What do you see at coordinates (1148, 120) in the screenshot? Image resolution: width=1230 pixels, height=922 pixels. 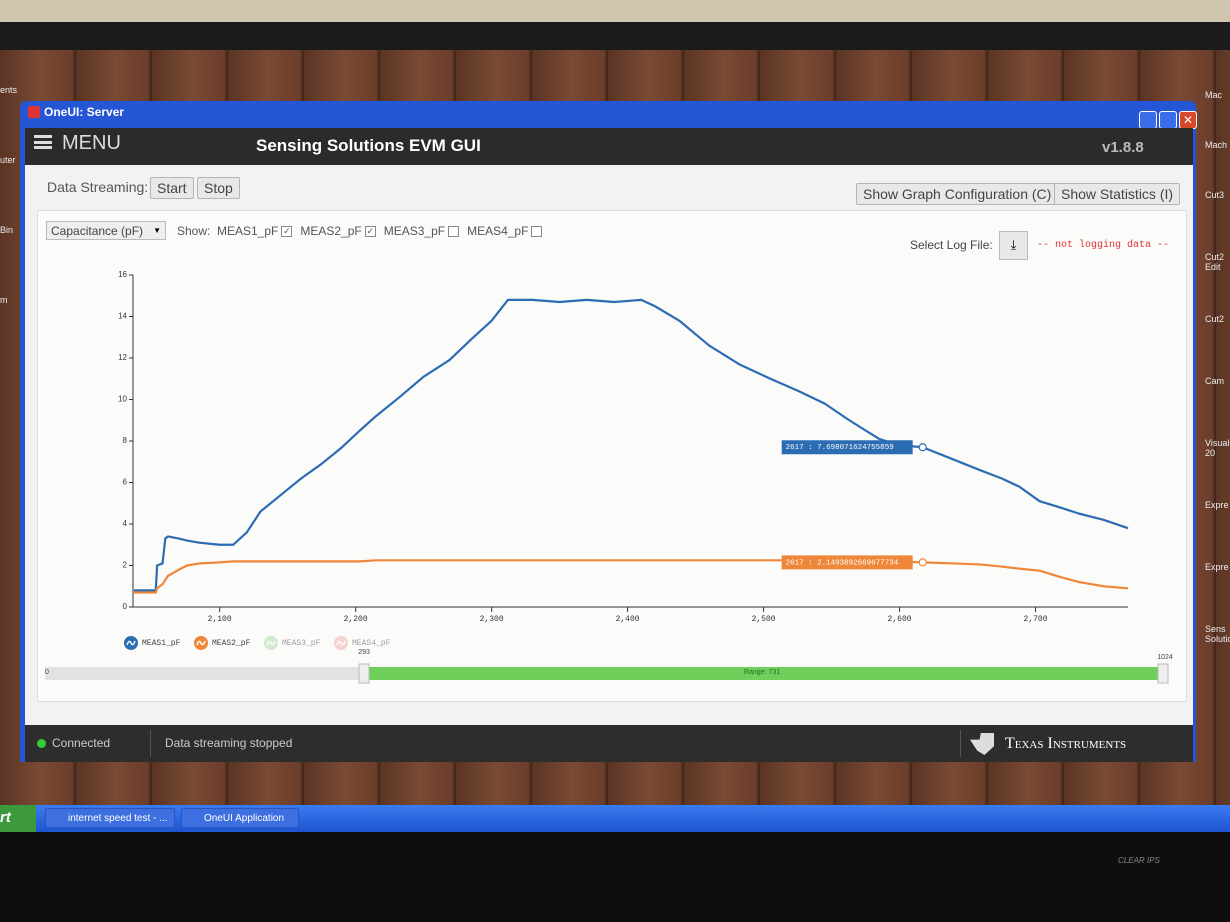 I see `minimize-button` at bounding box center [1148, 120].